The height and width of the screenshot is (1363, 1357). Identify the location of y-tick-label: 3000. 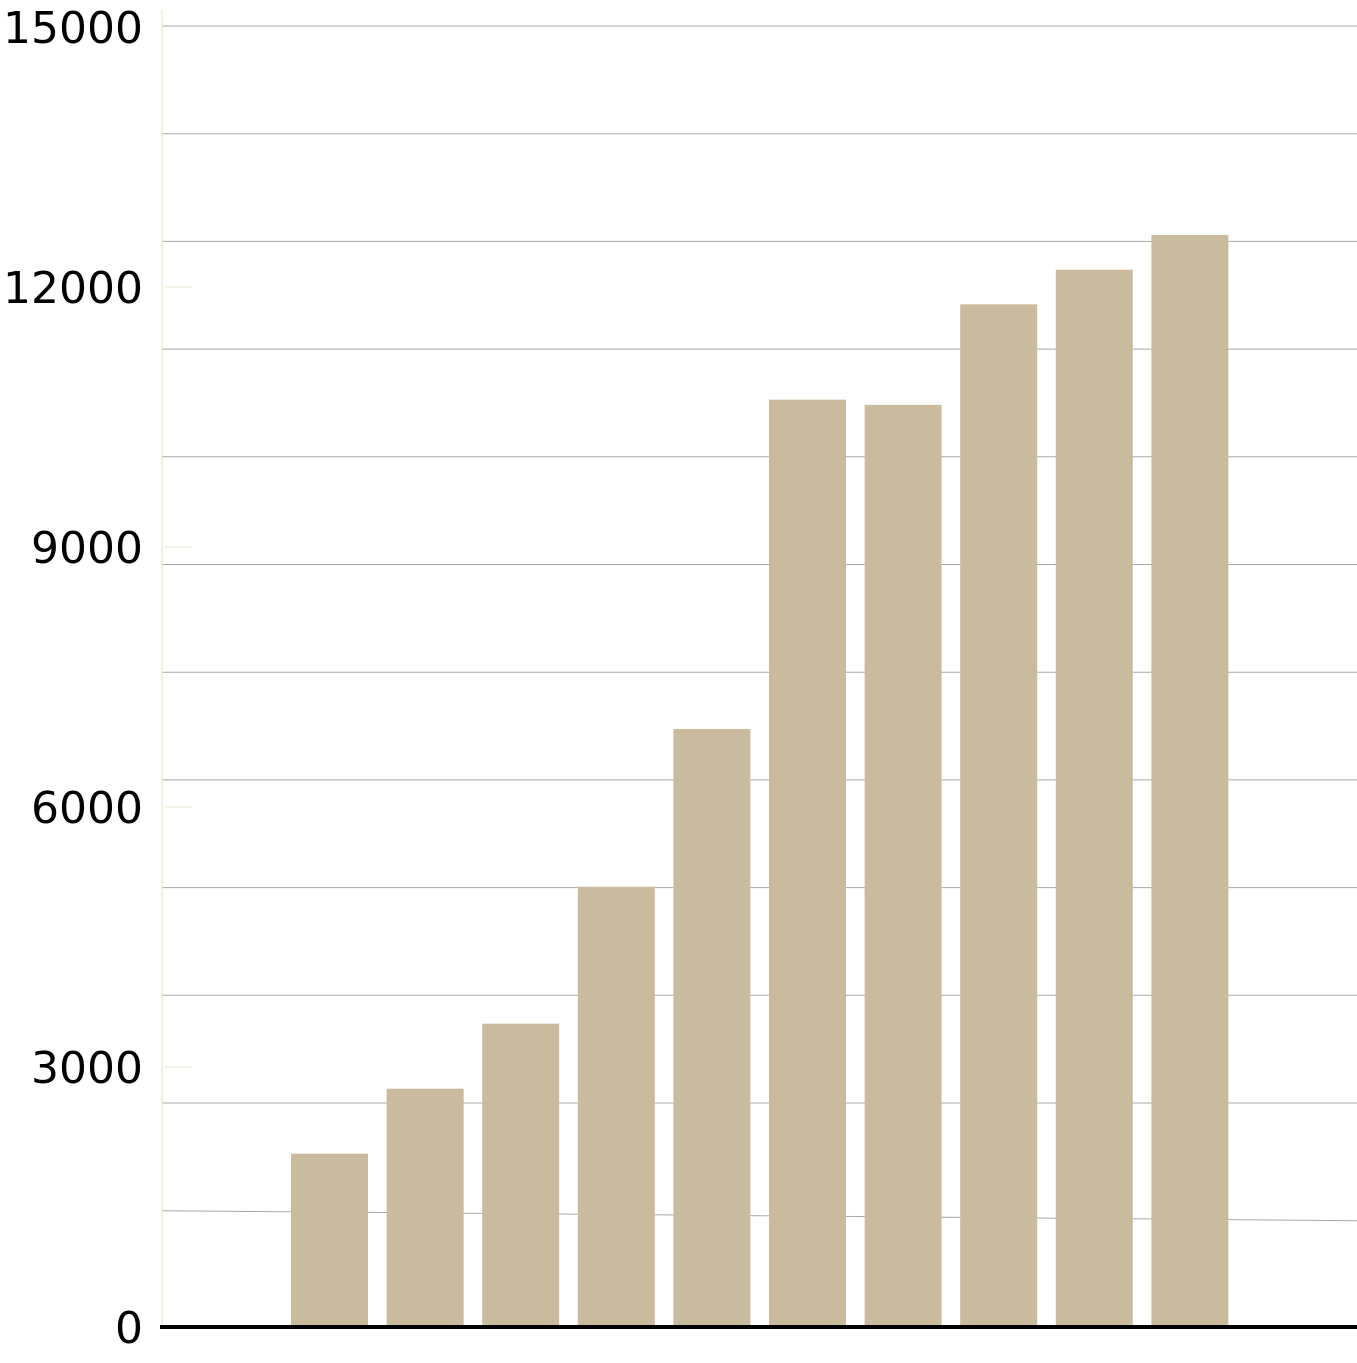
(87, 1068).